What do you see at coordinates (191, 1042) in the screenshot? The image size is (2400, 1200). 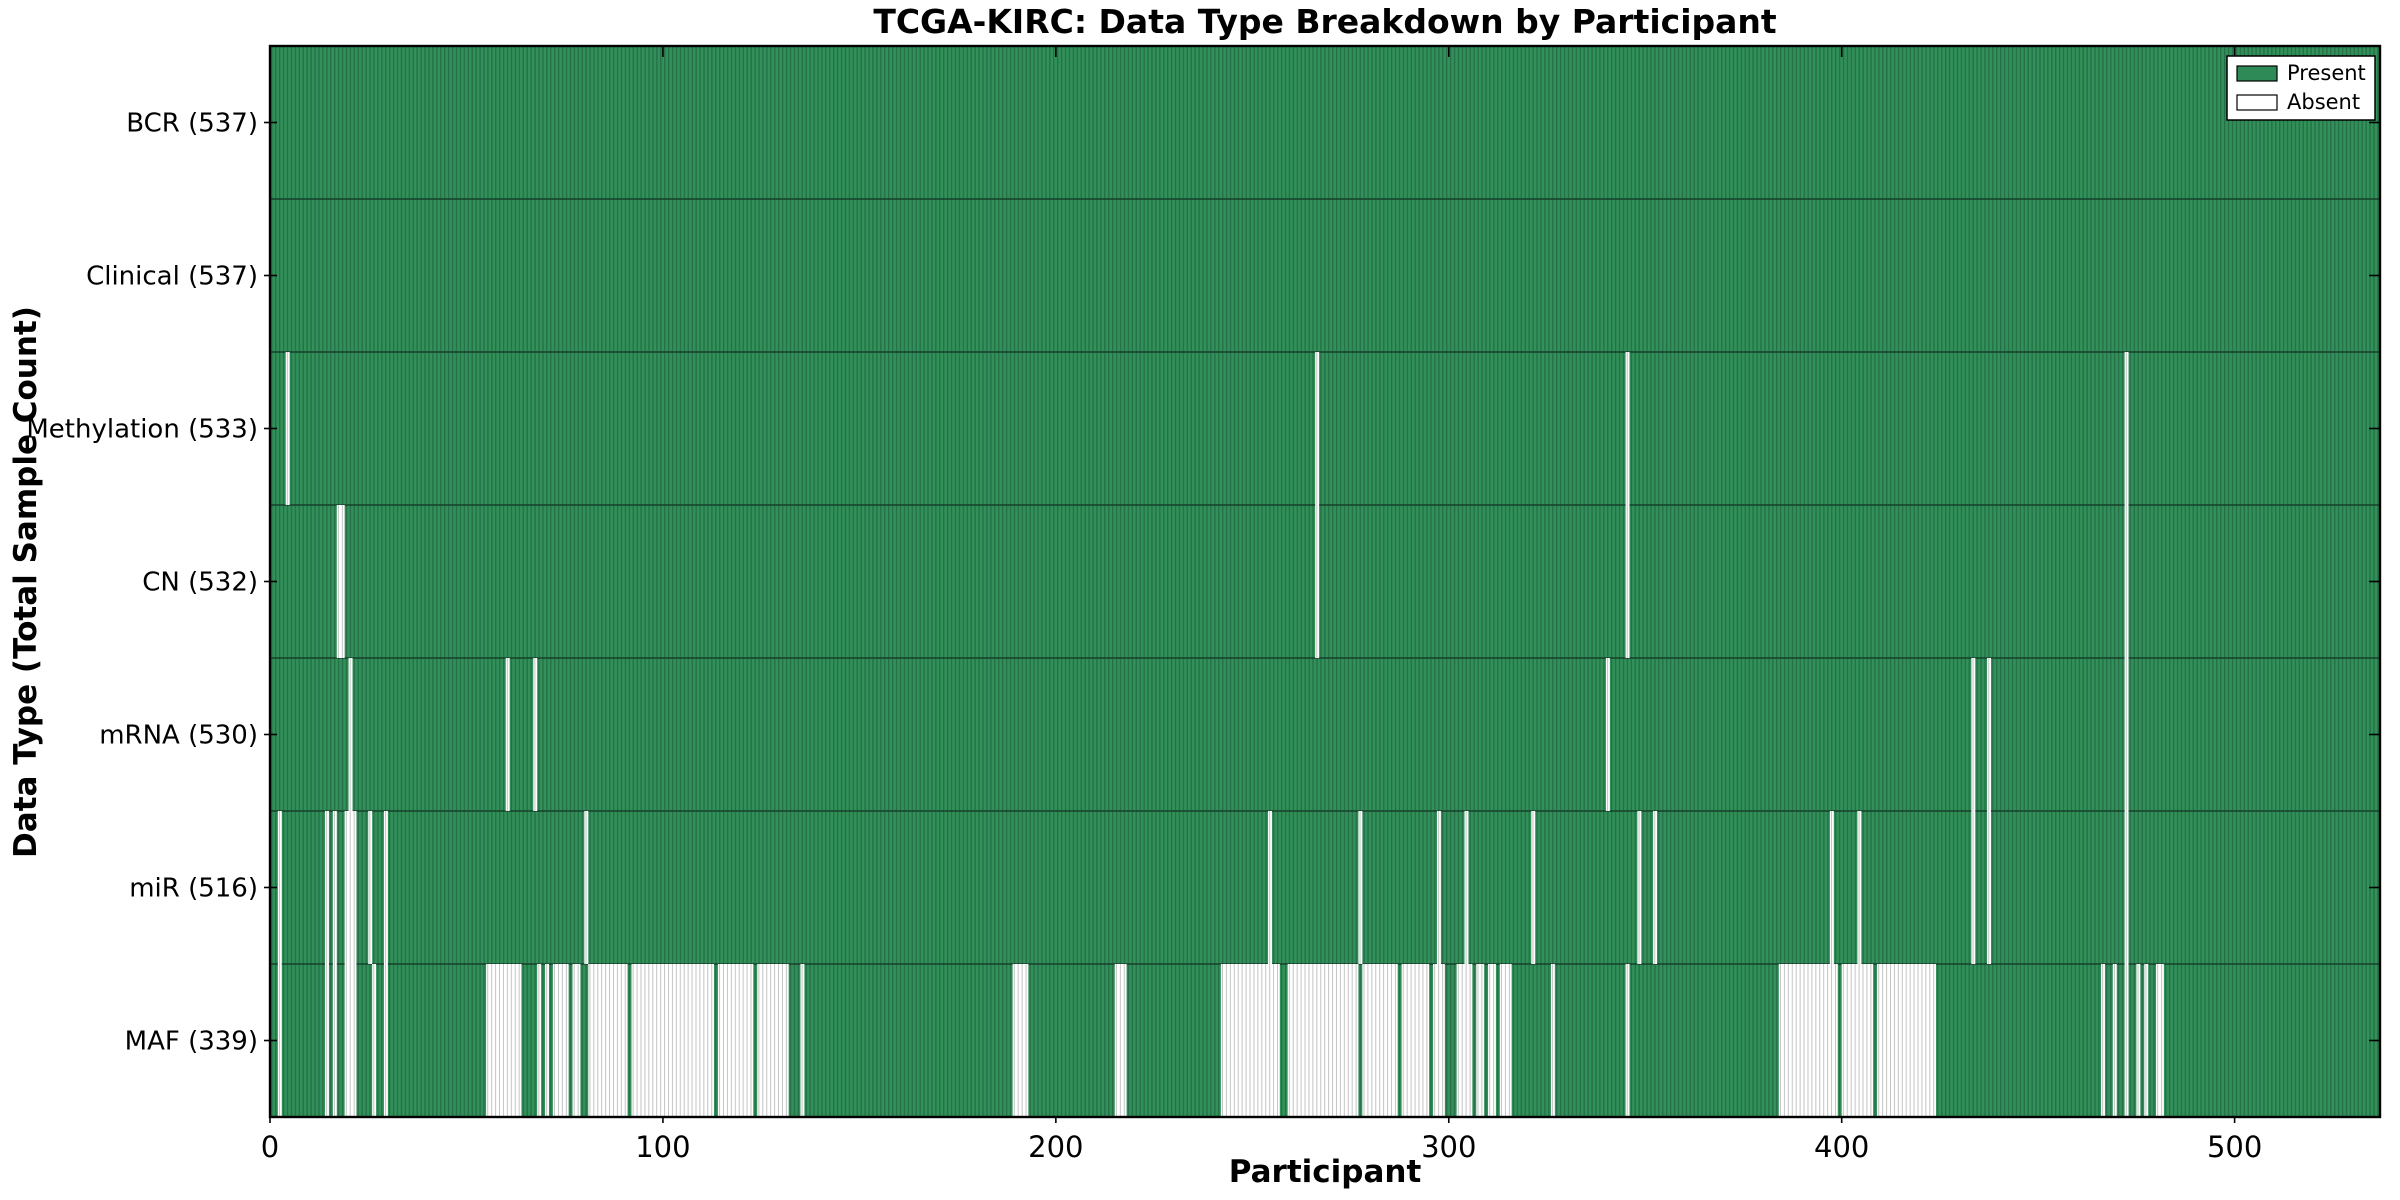 I see `y-tick-label: MAF (339)` at bounding box center [191, 1042].